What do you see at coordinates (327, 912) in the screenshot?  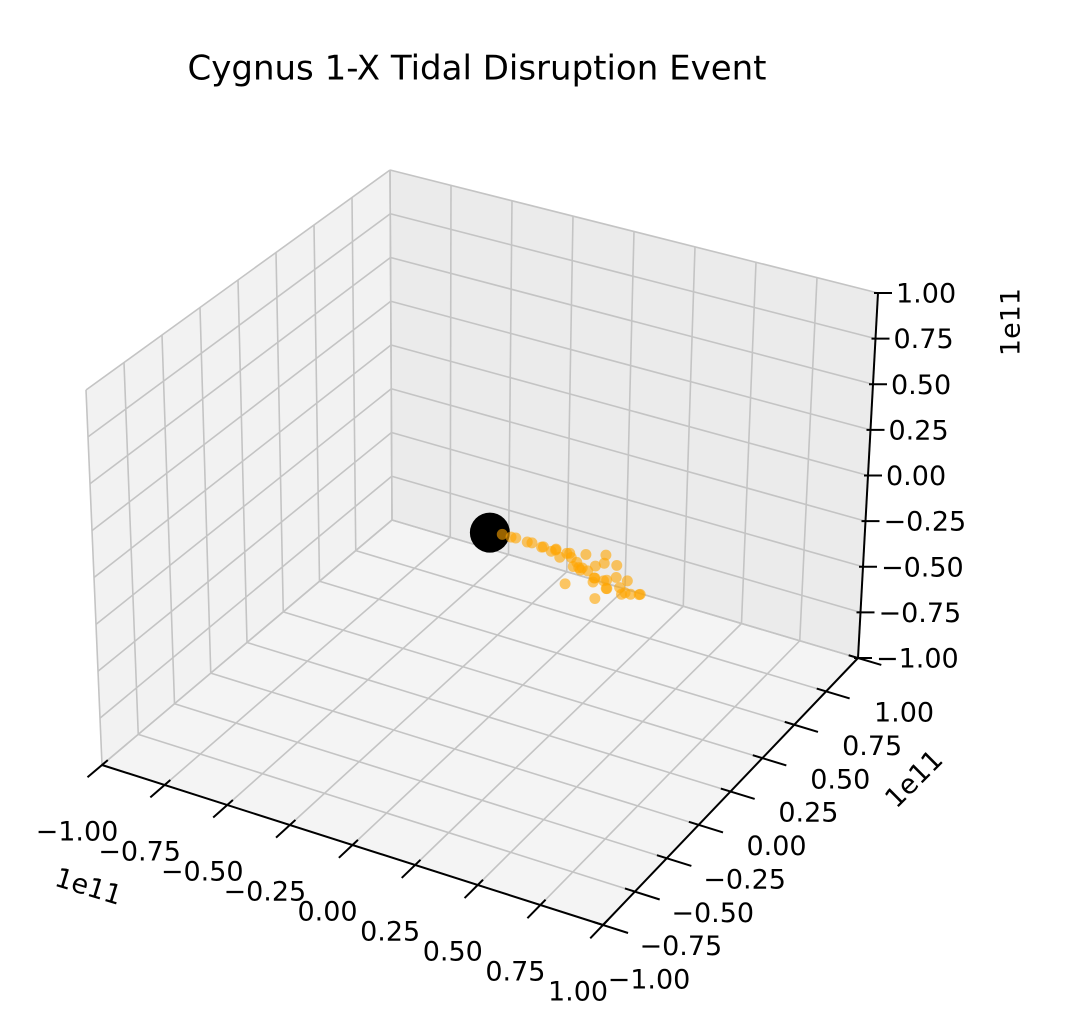 I see `x-tick-label: 0.00` at bounding box center [327, 912].